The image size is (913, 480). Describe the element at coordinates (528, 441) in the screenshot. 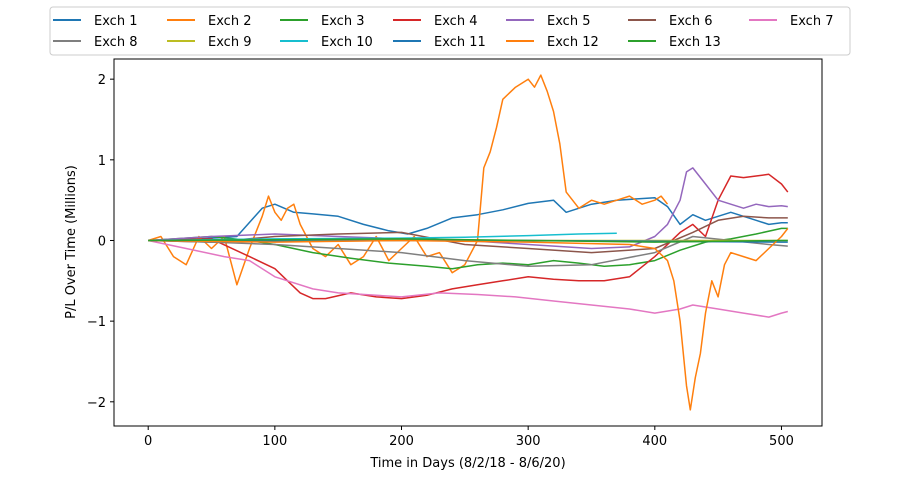

I see `x-tick-label: 300` at that location.